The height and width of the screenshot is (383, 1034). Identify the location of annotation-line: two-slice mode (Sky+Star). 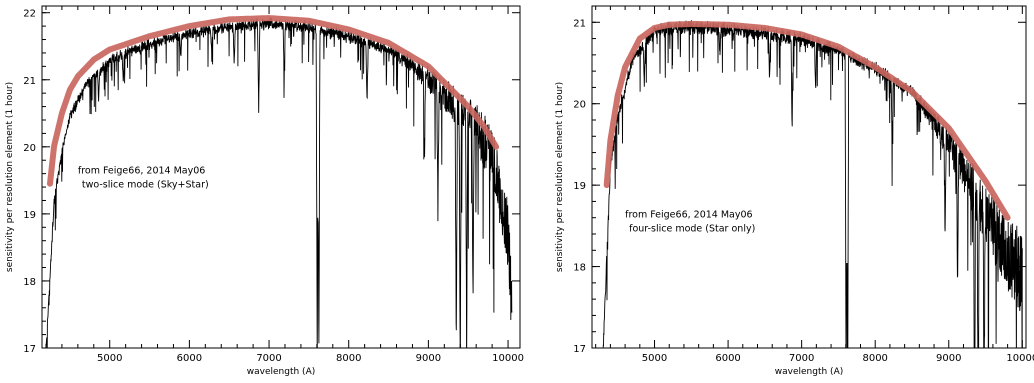
(145, 185).